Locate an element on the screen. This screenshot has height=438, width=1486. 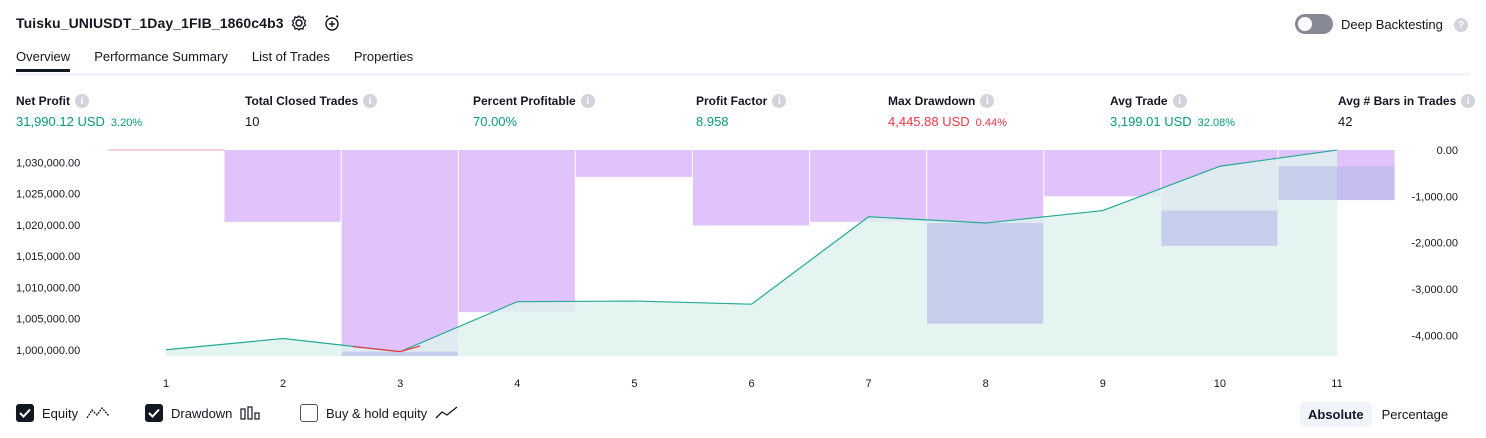
metric-label: Max Drawdown is located at coordinates (932, 101).